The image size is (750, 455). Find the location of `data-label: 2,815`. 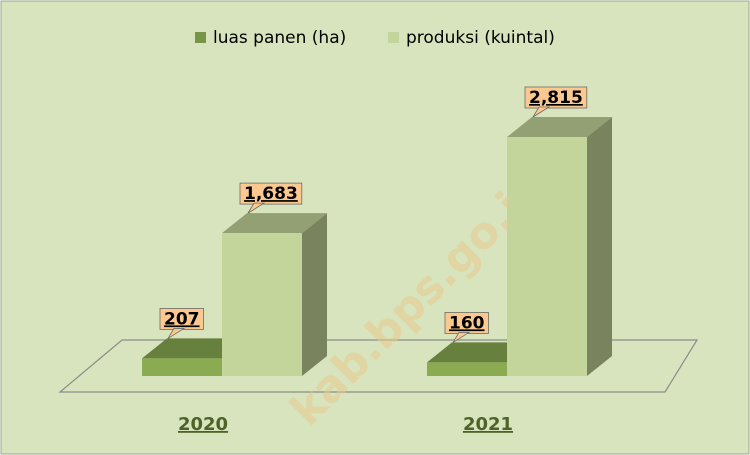

data-label: 2,815 is located at coordinates (556, 102).